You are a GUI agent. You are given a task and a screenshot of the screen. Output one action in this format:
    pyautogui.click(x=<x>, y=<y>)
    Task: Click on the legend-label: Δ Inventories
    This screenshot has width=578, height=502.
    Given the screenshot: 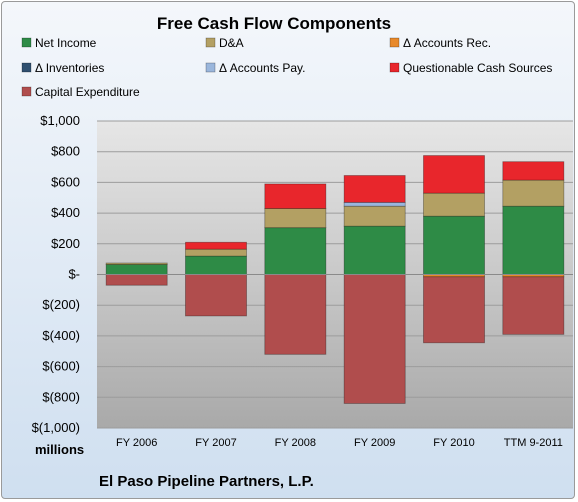 What is the action you would take?
    pyautogui.click(x=69, y=68)
    